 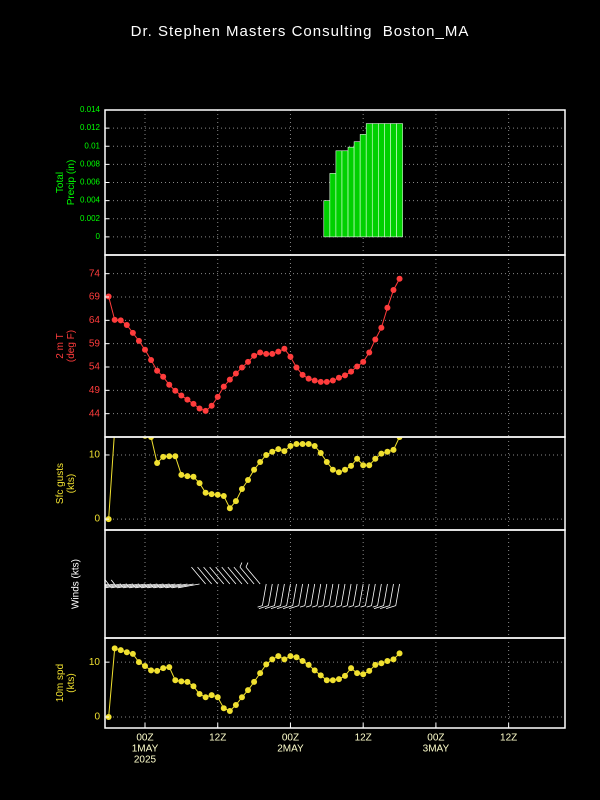 What do you see at coordinates (300, 31) in the screenshot?
I see `chart-title: Dr. Stephen Masters Consulting Boston_MA` at bounding box center [300, 31].